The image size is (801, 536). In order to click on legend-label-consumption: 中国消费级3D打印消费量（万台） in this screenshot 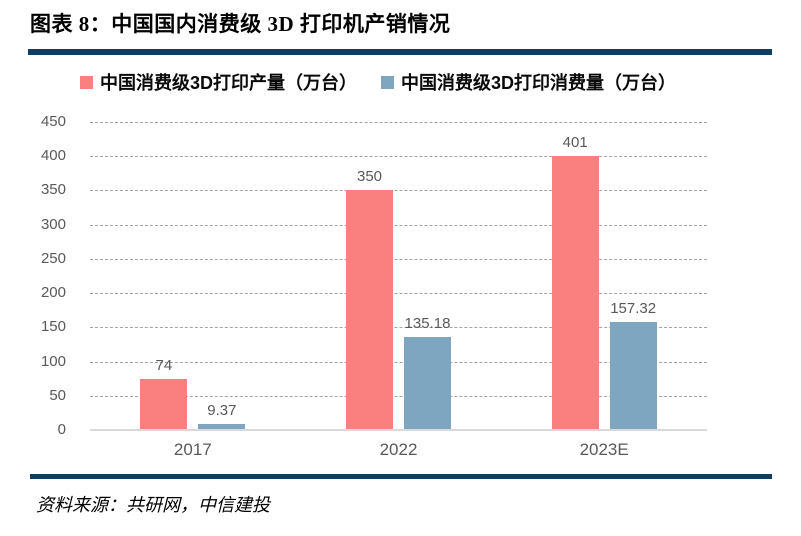, I will do `click(539, 83)`.